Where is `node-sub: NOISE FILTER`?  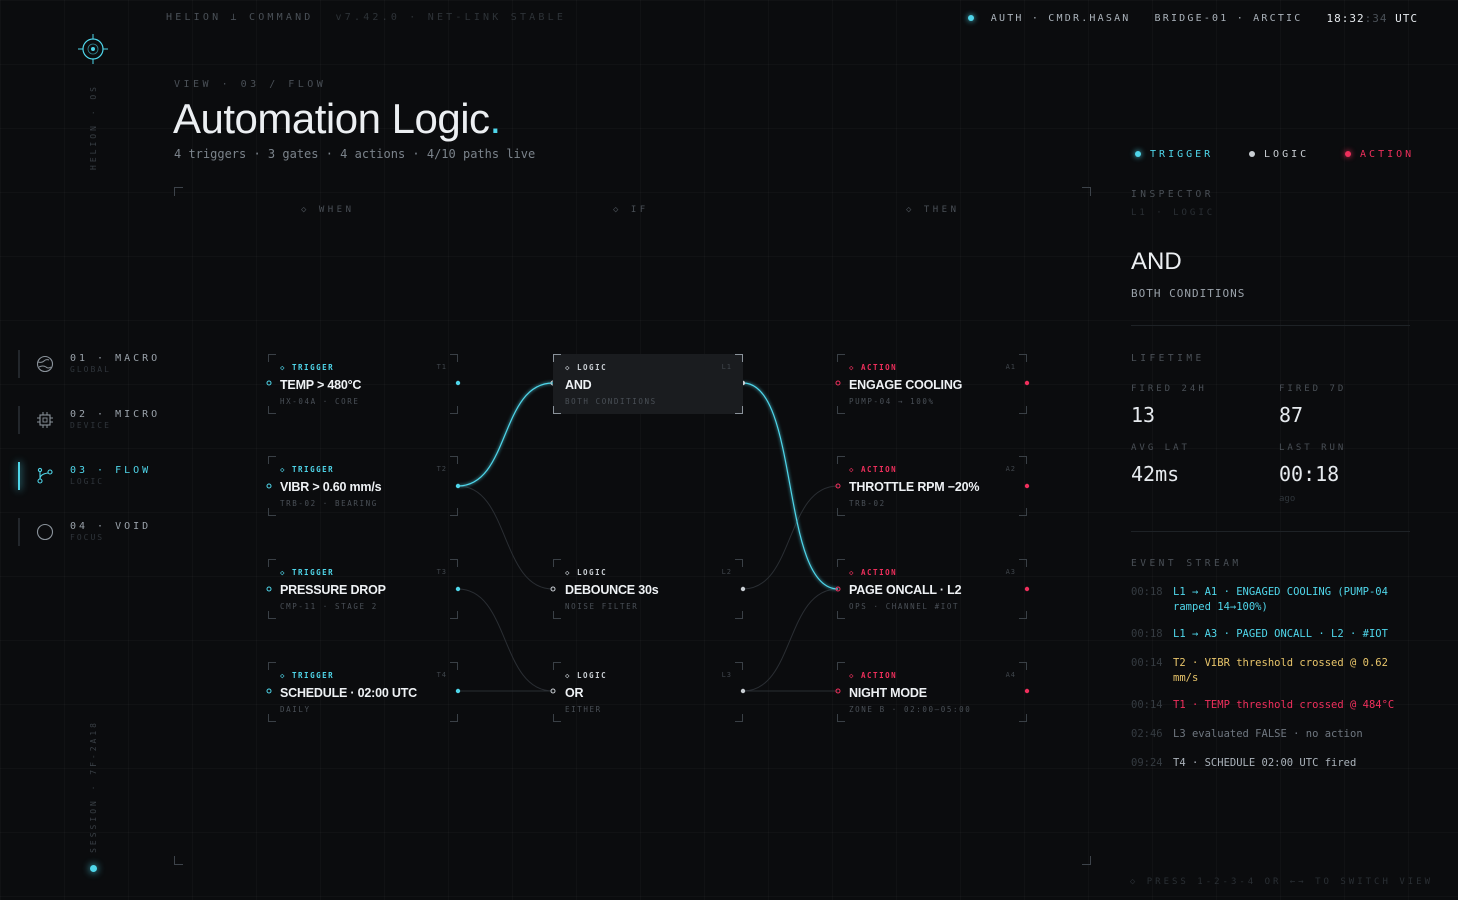 node-sub: NOISE FILTER is located at coordinates (602, 606).